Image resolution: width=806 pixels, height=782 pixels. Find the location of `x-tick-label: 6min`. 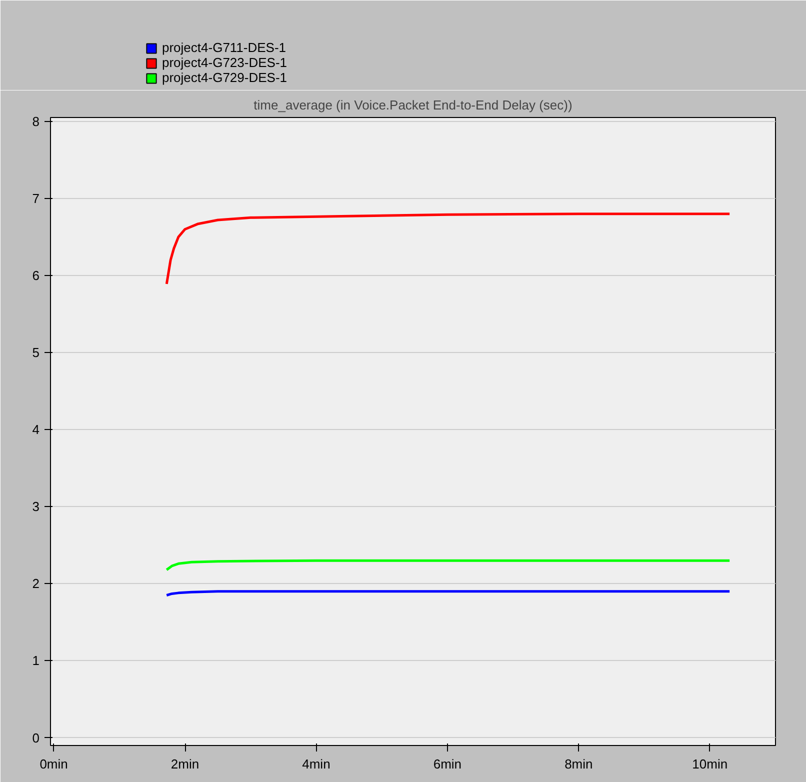

x-tick-label: 6min is located at coordinates (447, 764).